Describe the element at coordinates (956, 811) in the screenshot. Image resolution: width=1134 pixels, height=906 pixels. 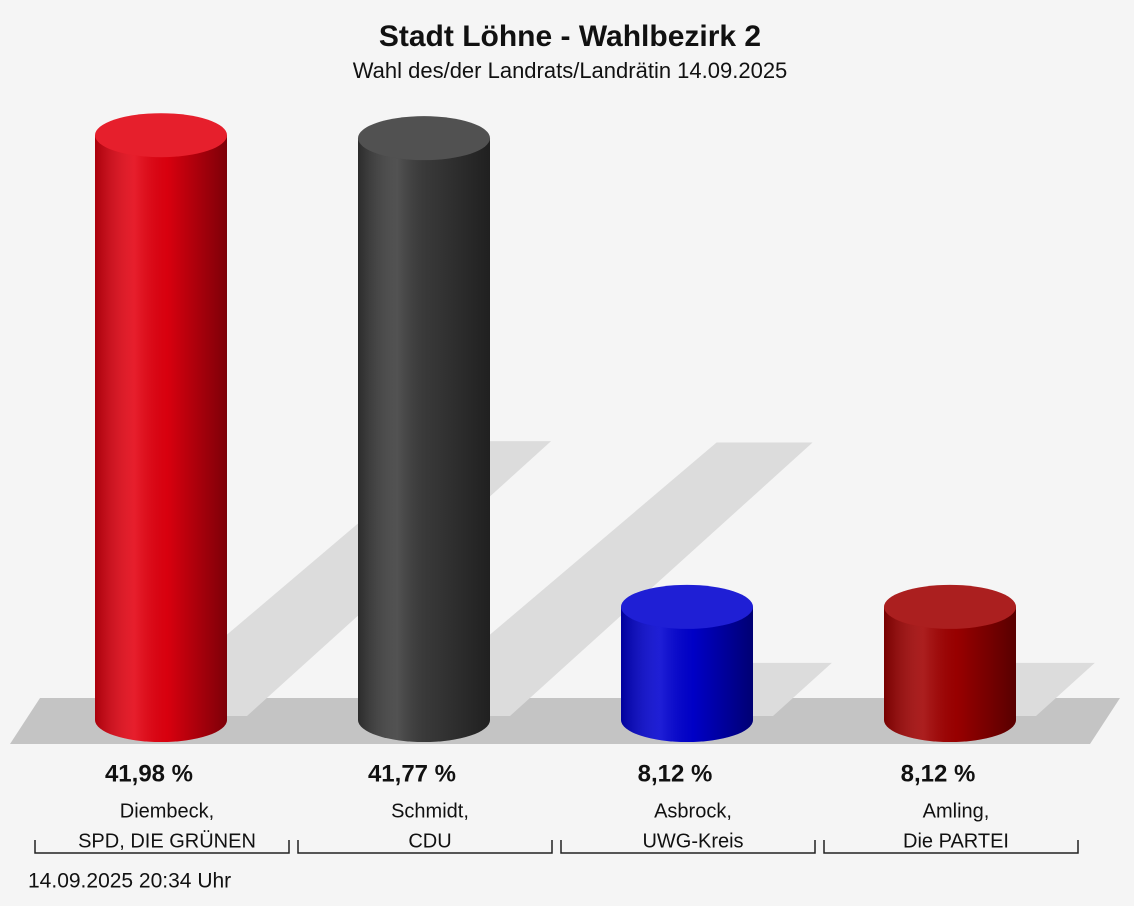
I see `category-label: Amling,` at that location.